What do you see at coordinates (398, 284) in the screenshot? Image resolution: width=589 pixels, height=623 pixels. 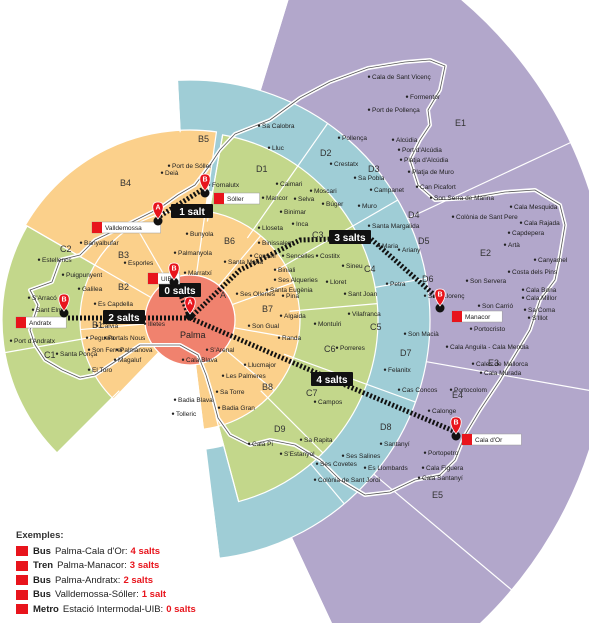 I see `town-label: Petra` at bounding box center [398, 284].